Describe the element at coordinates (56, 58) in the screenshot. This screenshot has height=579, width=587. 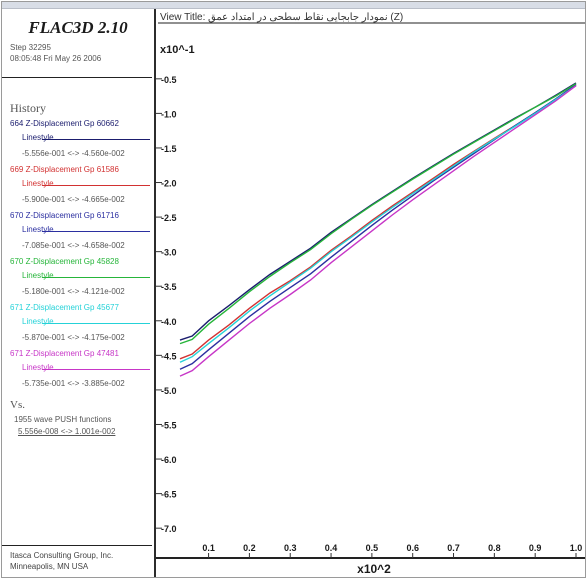
I see `datetime-text: 08:05:48 Fri May 26 2006` at that location.